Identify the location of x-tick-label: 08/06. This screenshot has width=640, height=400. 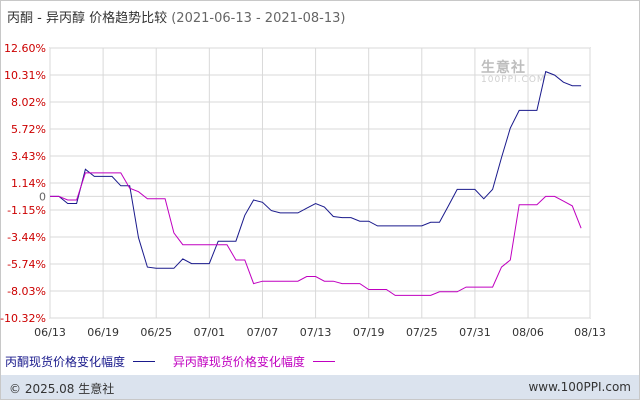
(528, 332).